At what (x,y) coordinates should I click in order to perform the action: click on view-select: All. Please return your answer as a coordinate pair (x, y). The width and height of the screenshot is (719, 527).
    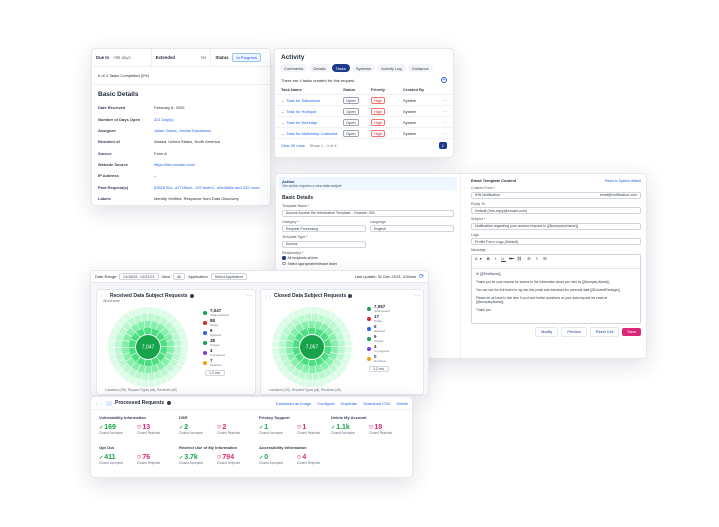
    Looking at the image, I should click on (179, 276).